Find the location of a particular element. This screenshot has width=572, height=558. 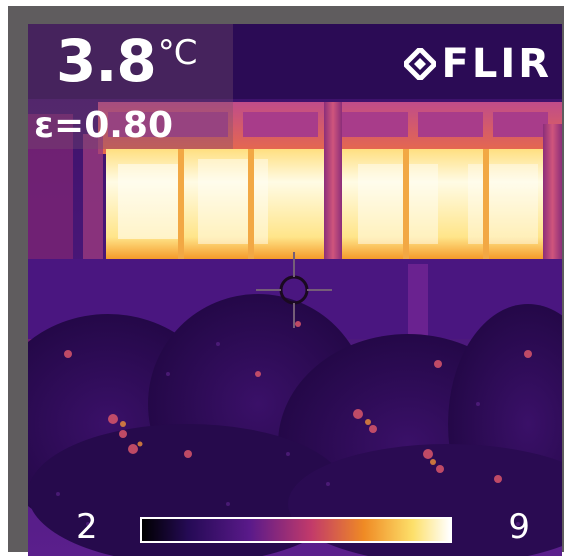

scale-max-label: 9 is located at coordinates (519, 527).